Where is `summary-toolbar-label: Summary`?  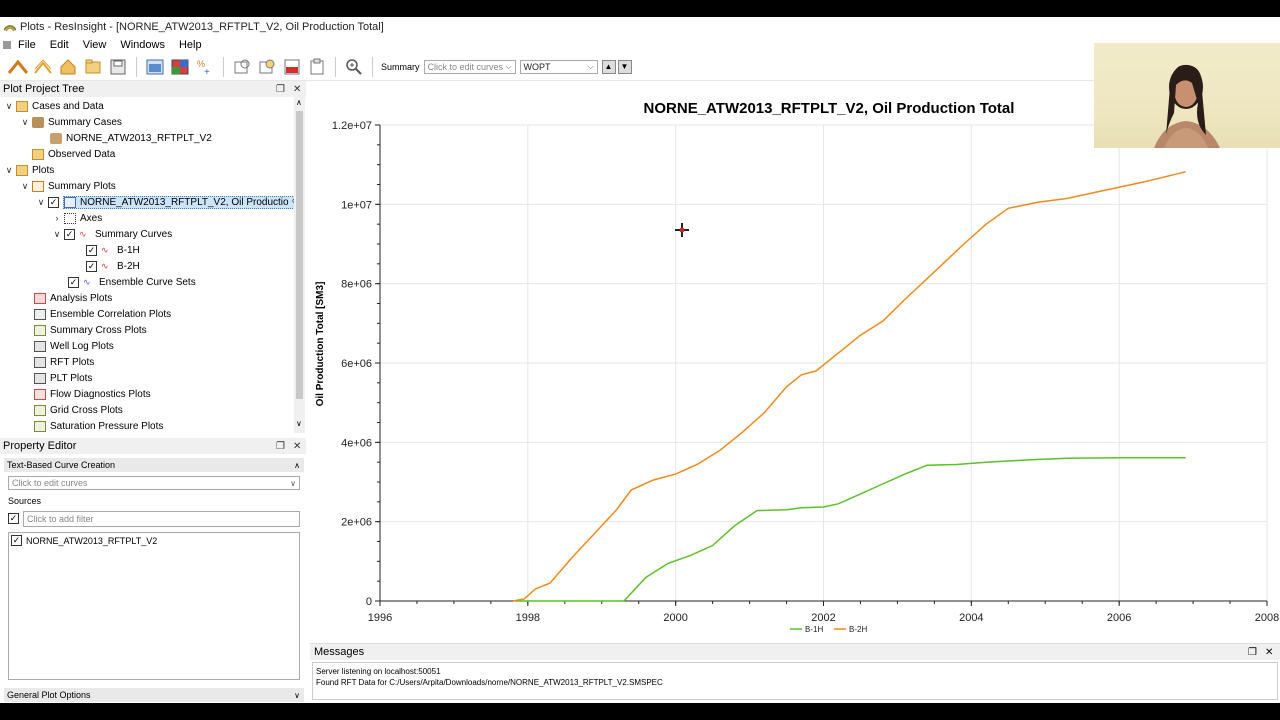 summary-toolbar-label: Summary is located at coordinates (400, 66).